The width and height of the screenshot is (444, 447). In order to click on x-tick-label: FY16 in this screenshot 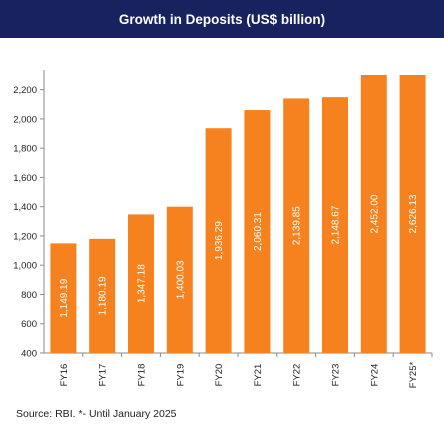, I will do `click(64, 375)`.